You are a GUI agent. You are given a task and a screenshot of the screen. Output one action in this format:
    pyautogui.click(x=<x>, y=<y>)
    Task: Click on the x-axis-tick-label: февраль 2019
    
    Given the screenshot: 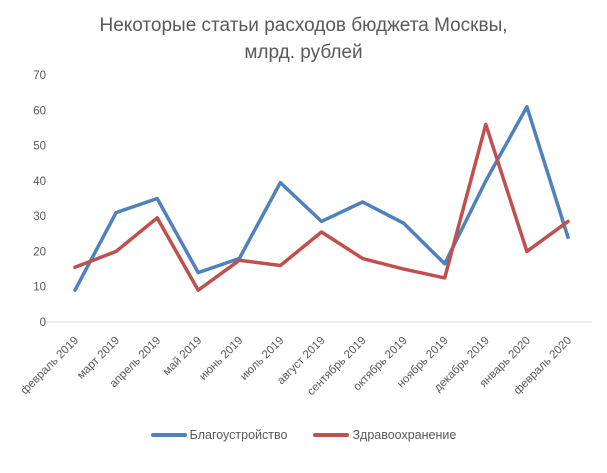 What is the action you would take?
    pyautogui.click(x=50, y=366)
    